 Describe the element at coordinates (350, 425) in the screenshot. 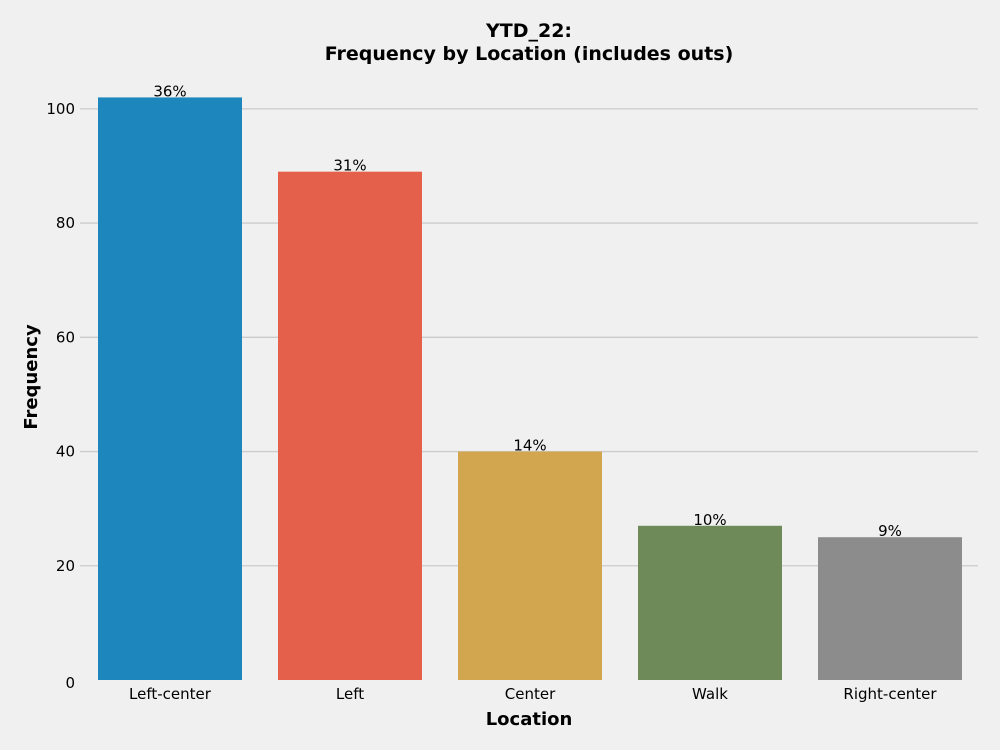

I see `bar-left` at that location.